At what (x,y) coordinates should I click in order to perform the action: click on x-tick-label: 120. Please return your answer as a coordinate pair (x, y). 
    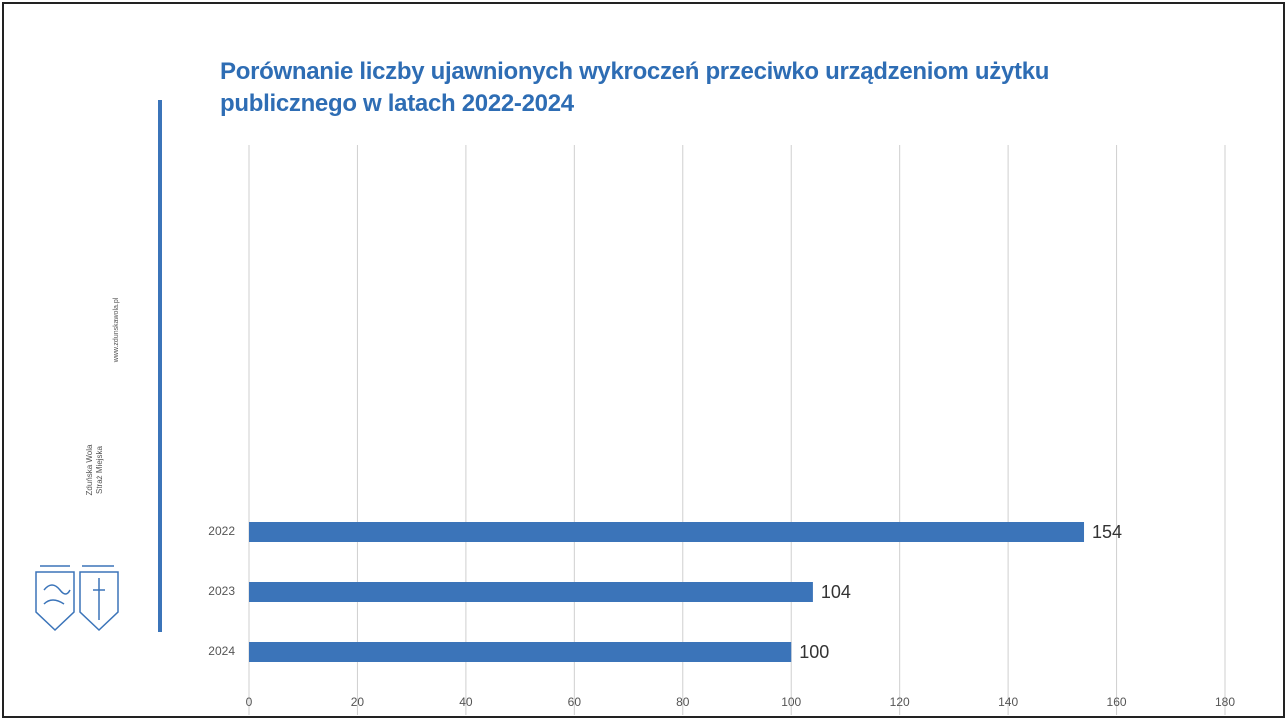
    Looking at the image, I should click on (900, 702).